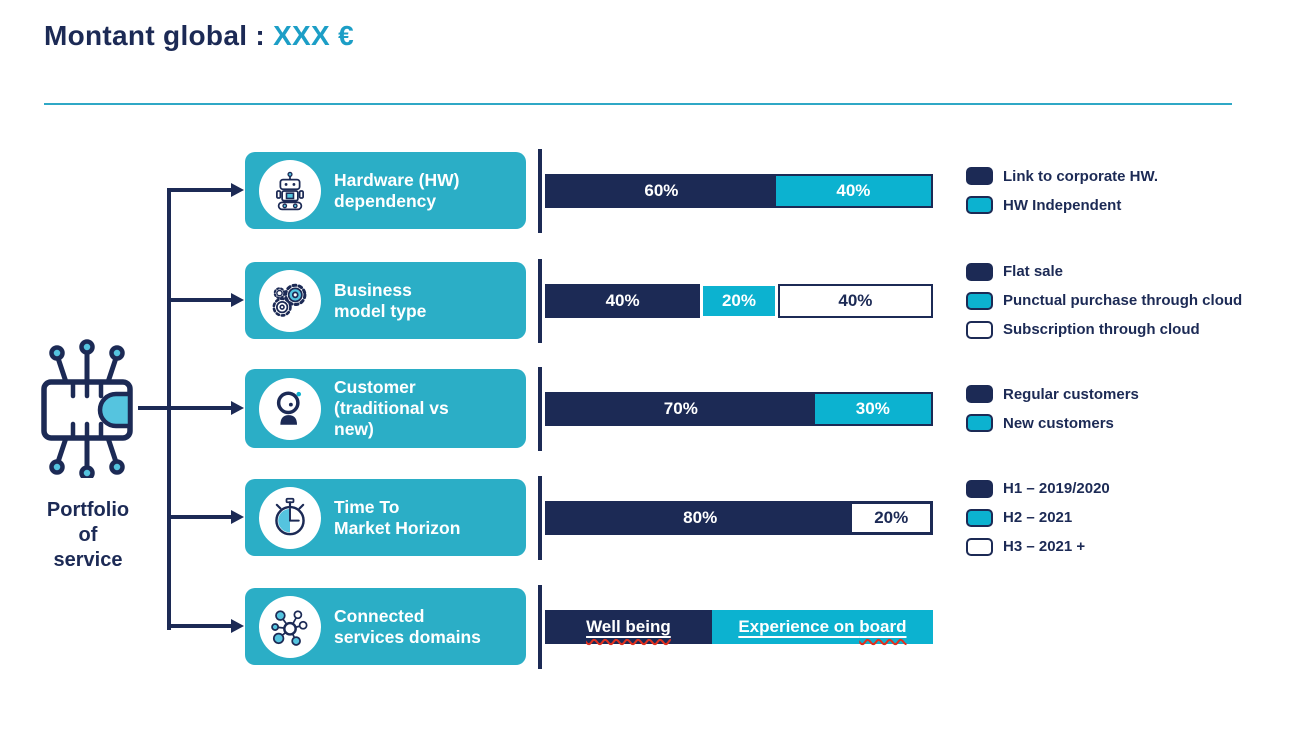  I want to click on bar-segment-navy: 80%, so click(700, 518).